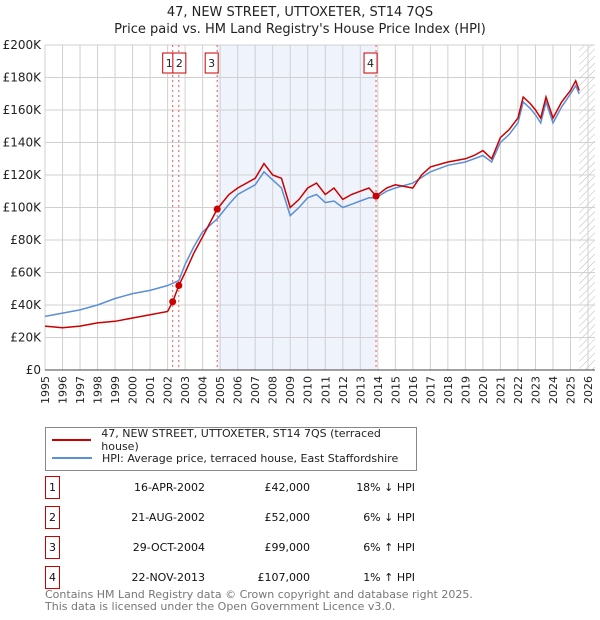 The height and width of the screenshot is (620, 600). Describe the element at coordinates (23, 208) in the screenshot. I see `y-tick-label: £100K` at that location.